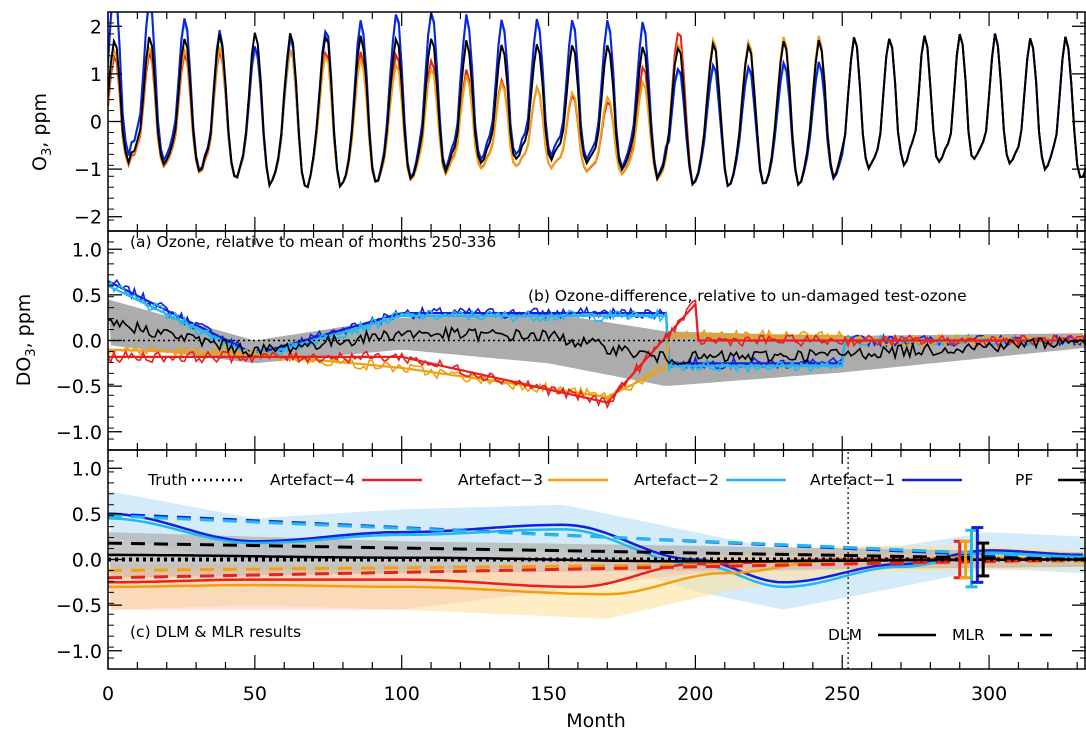  I want to click on panel-b-series-artefact-4-trend, so click(597, 352).